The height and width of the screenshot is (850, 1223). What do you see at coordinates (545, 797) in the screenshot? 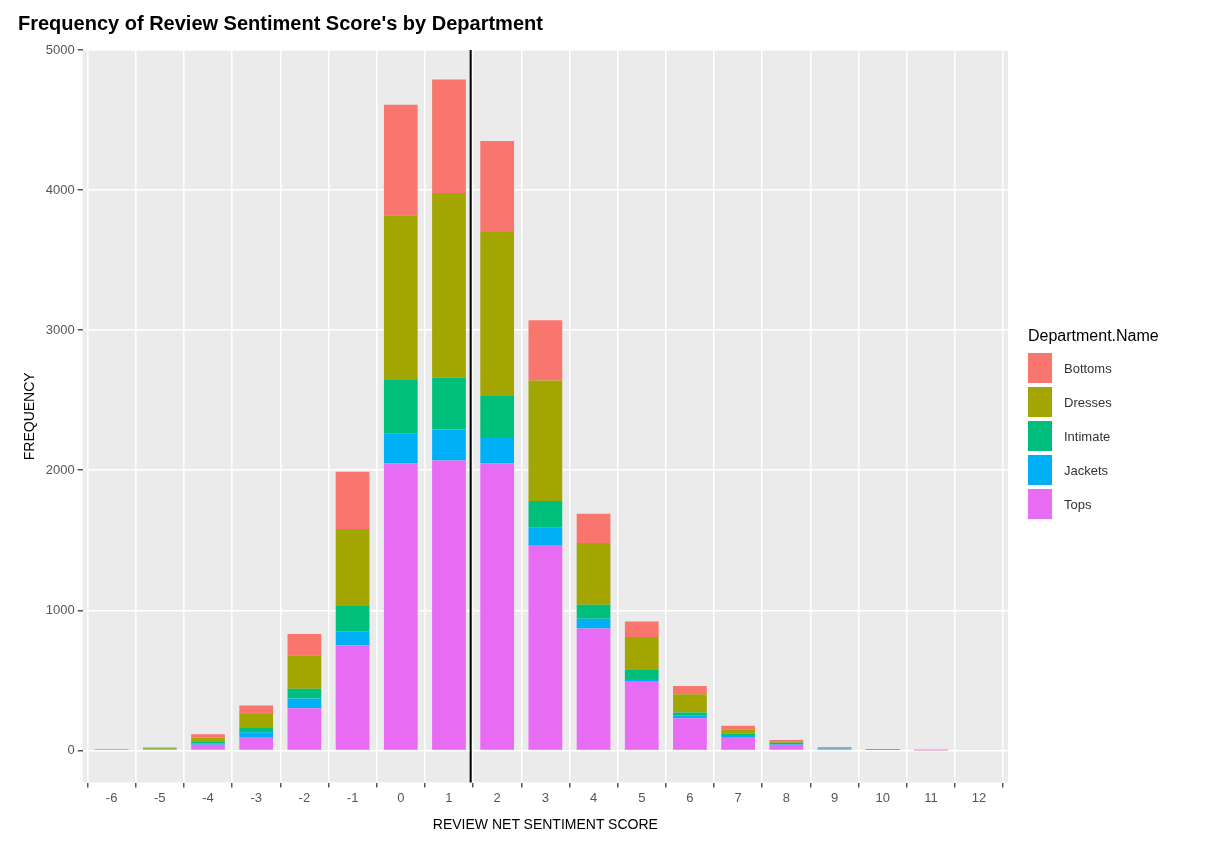
I see `x-tick-label: 3` at bounding box center [545, 797].